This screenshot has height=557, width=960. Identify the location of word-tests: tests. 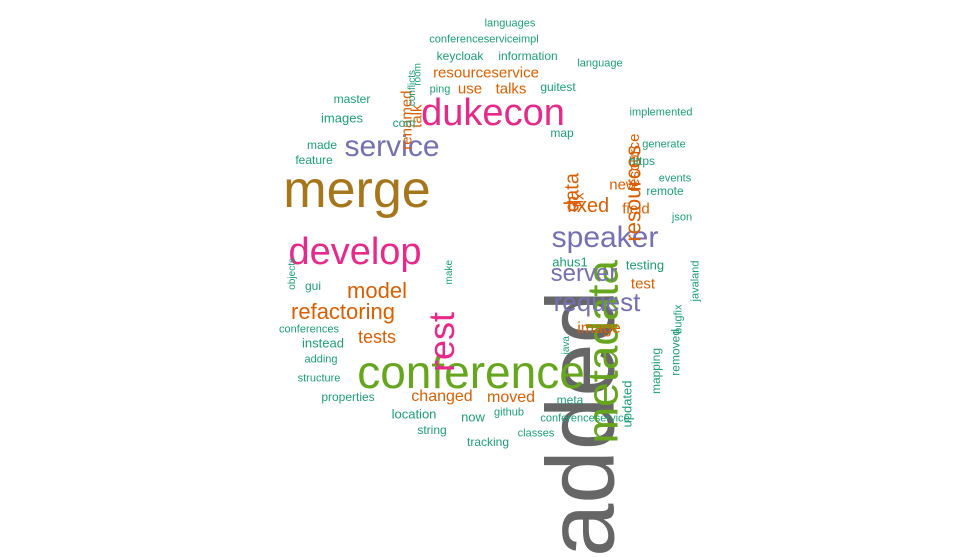
(377, 337).